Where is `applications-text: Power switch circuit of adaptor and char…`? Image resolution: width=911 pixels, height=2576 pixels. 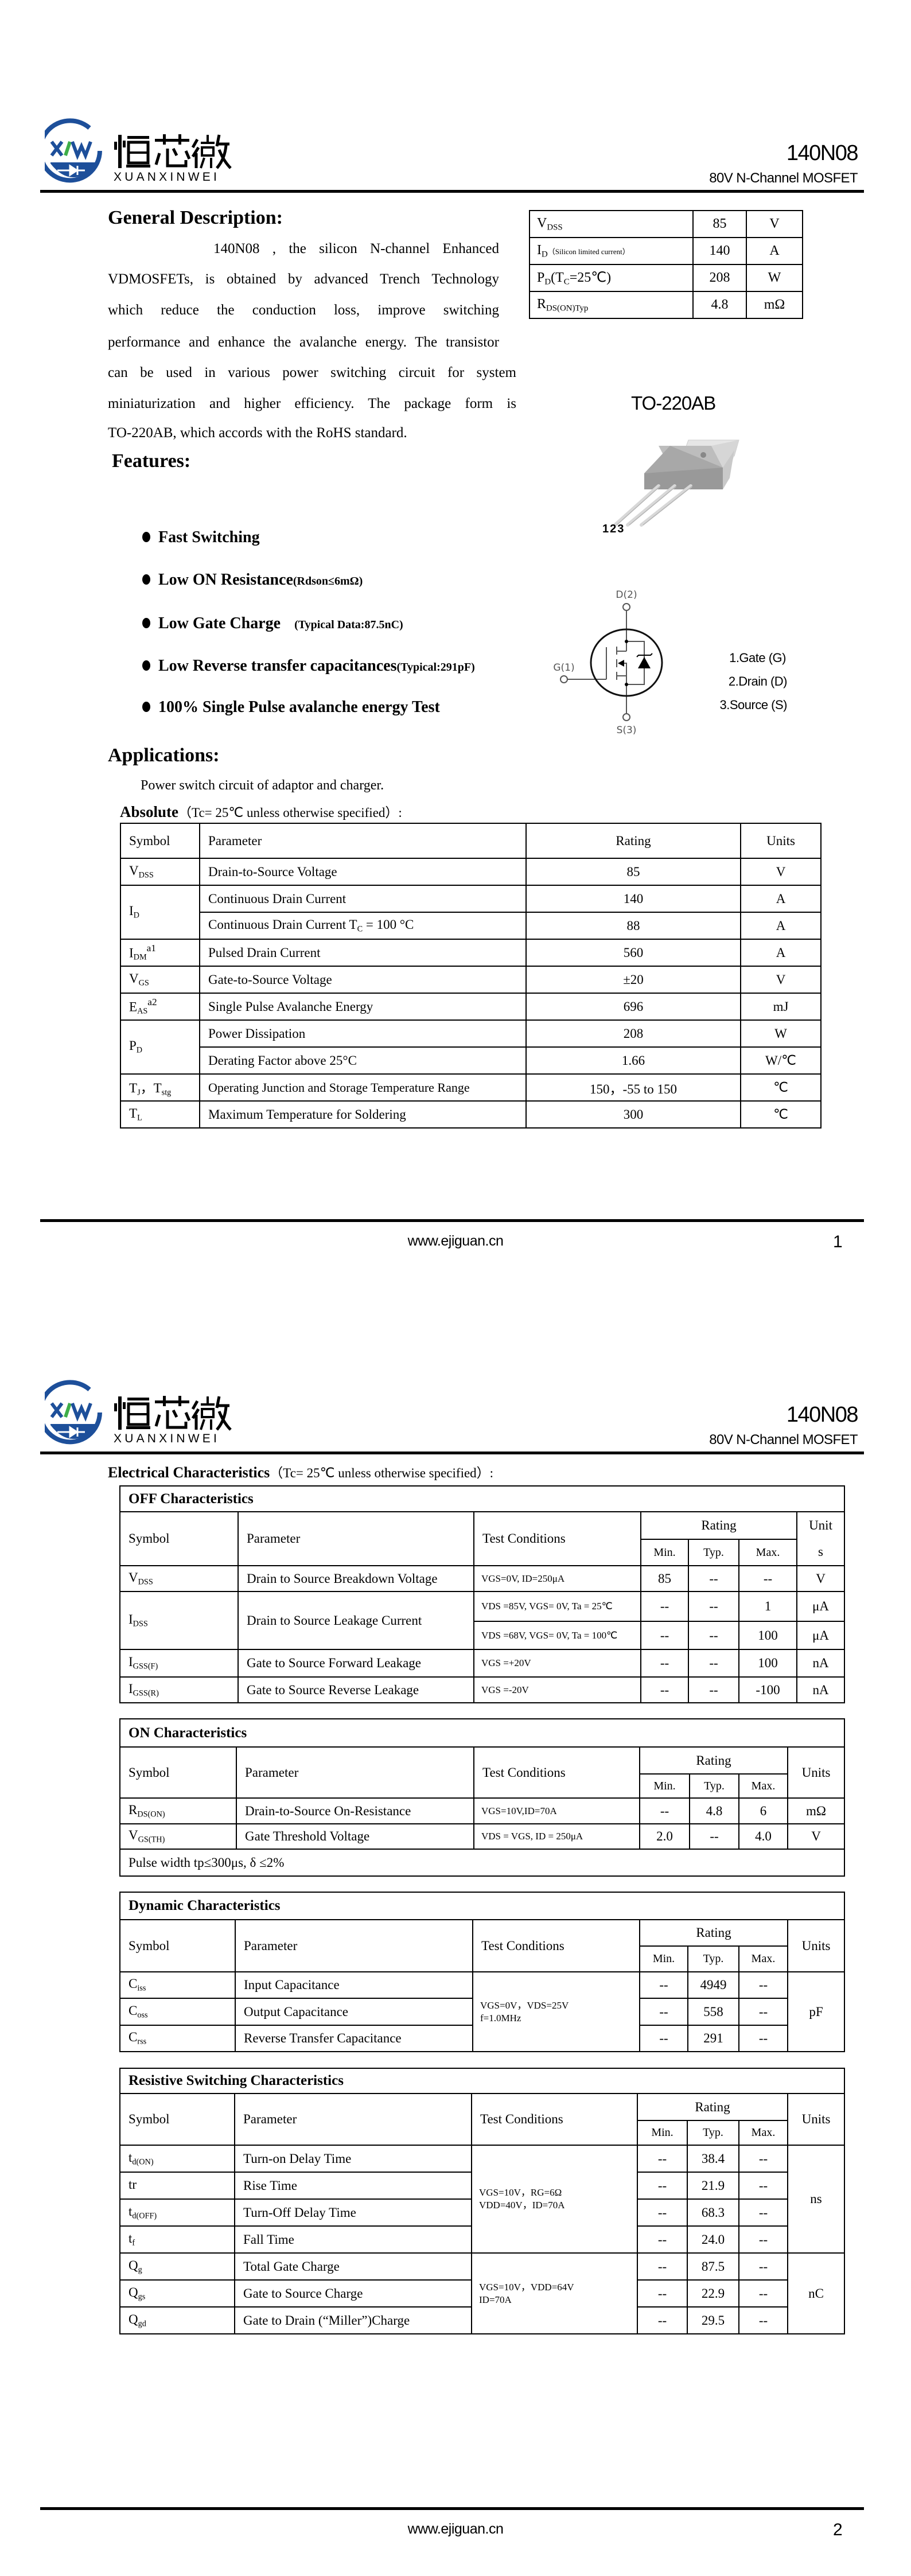 applications-text: Power switch circuit of adaptor and char… is located at coordinates (262, 785).